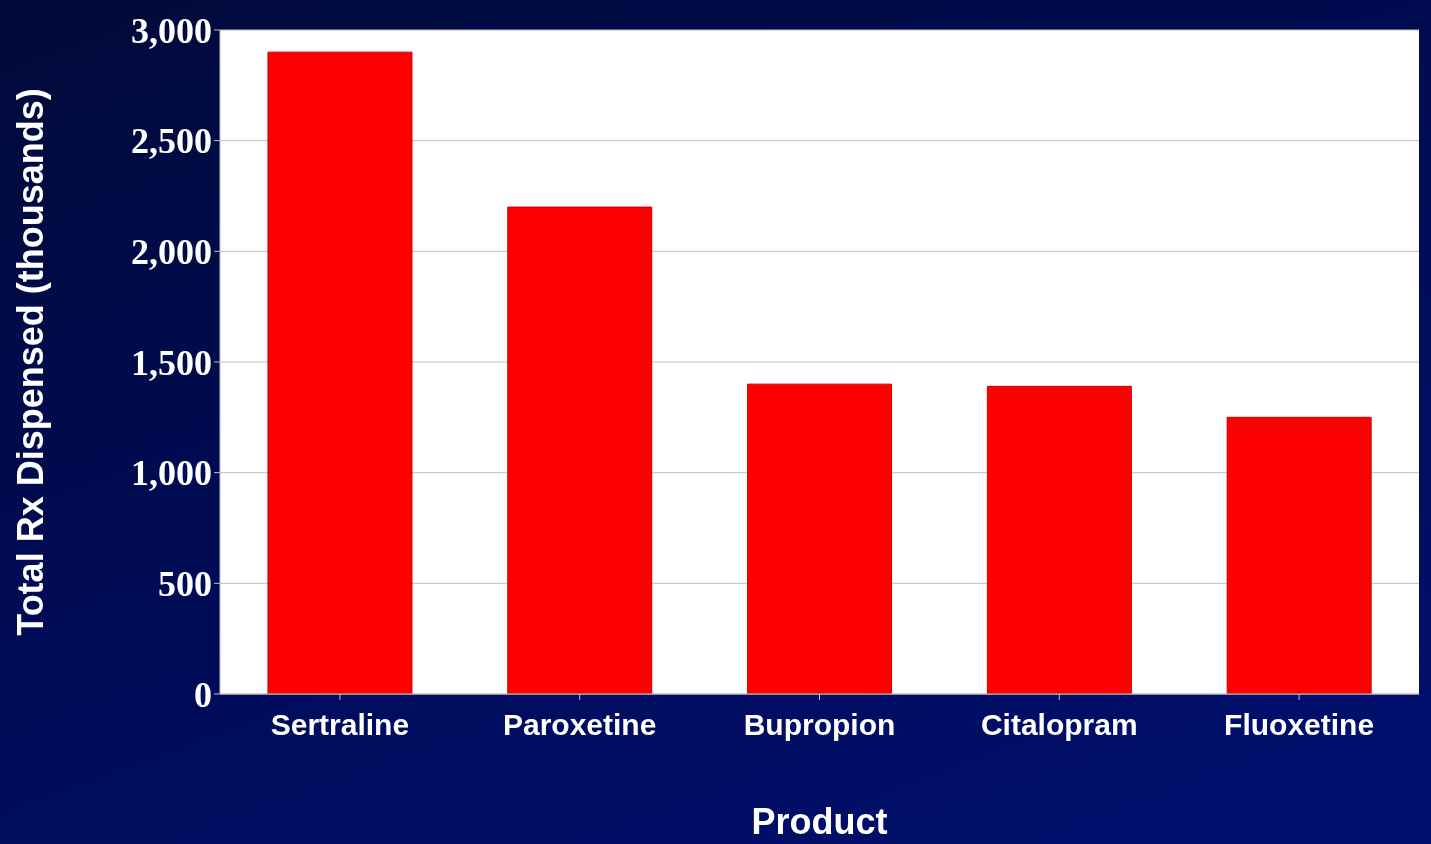 The height and width of the screenshot is (844, 1431). What do you see at coordinates (30, 362) in the screenshot?
I see `y-axis-title: Total Rx Dispensed (thousands)` at bounding box center [30, 362].